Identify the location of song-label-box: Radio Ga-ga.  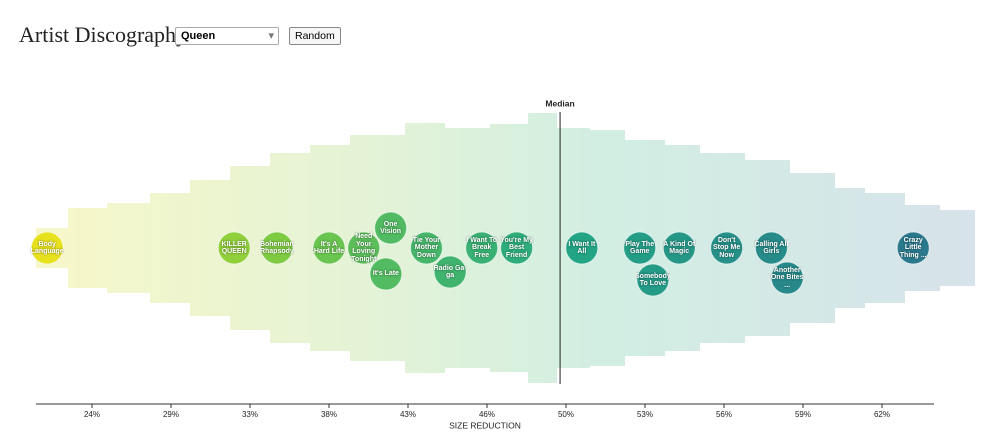
(450, 272).